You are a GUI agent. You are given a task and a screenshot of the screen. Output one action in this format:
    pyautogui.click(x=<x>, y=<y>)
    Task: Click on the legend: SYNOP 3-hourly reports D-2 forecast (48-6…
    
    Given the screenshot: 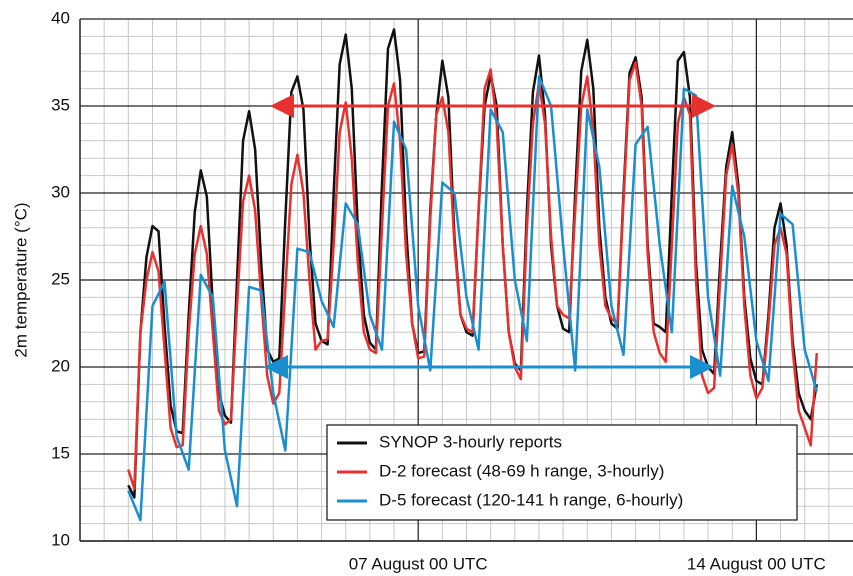 What is the action you would take?
    pyautogui.click(x=562, y=472)
    